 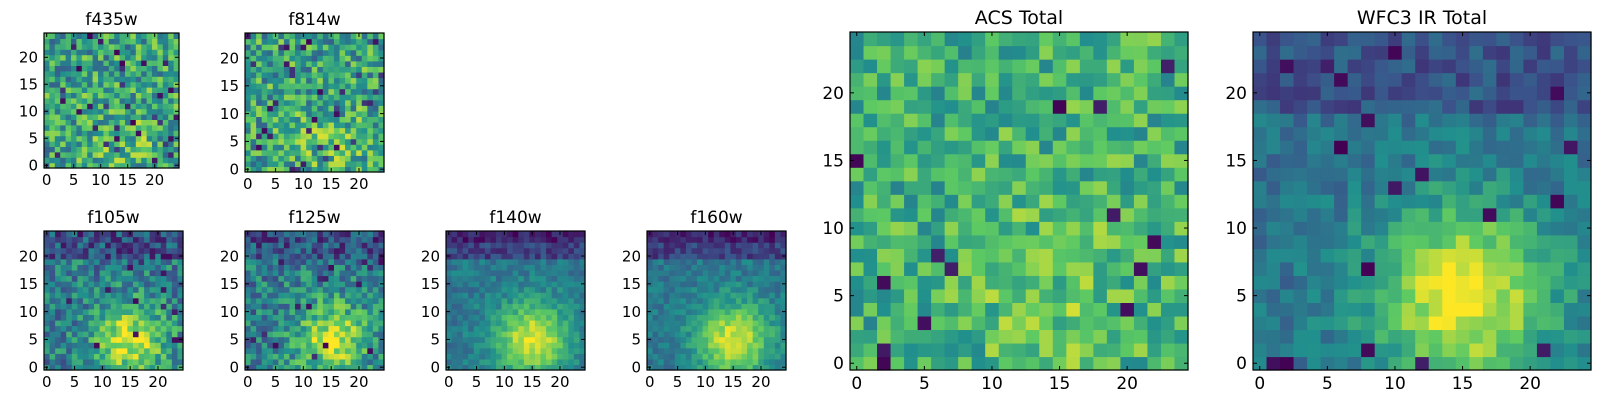 What do you see at coordinates (113, 300) in the screenshot?
I see `axes-frame` at bounding box center [113, 300].